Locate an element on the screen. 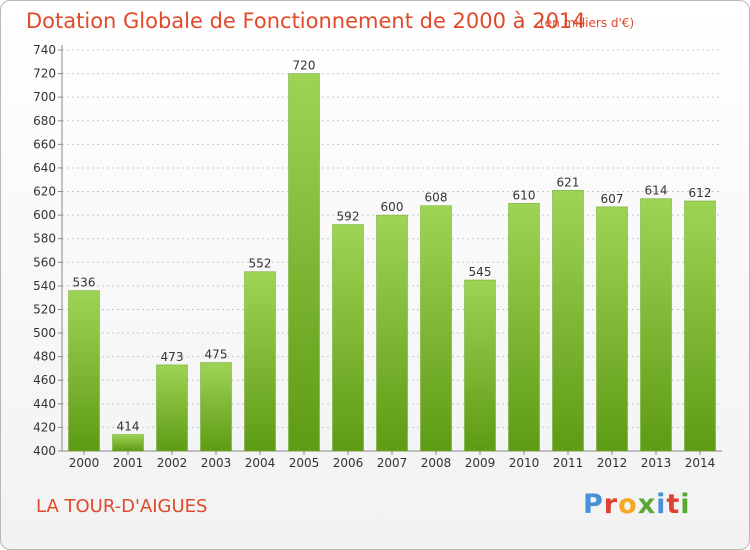  proxiti-logo: Proxiti is located at coordinates (637, 504).